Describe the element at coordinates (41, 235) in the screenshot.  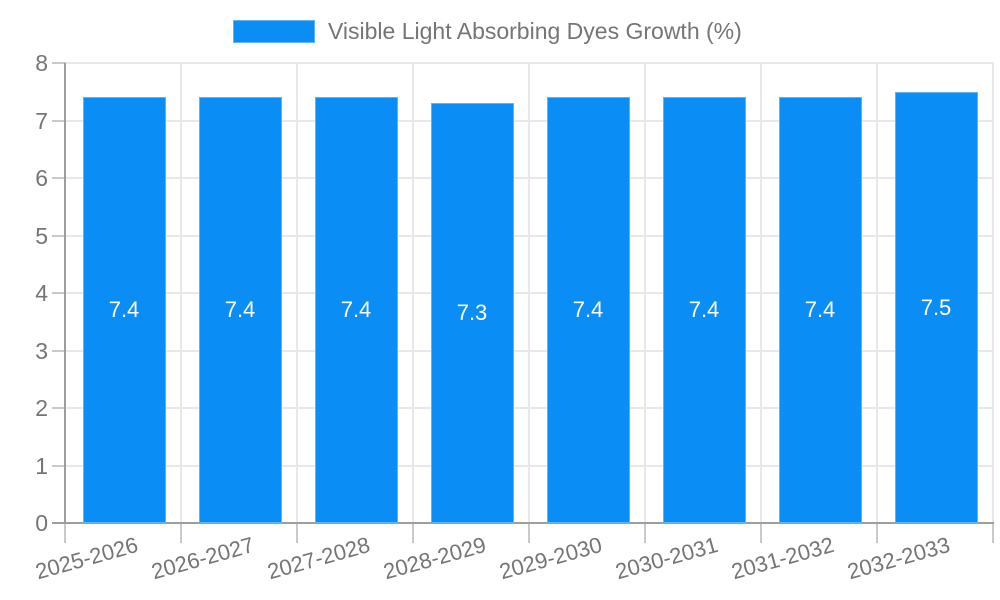
I see `y-axis-tick-label: 5` at that location.